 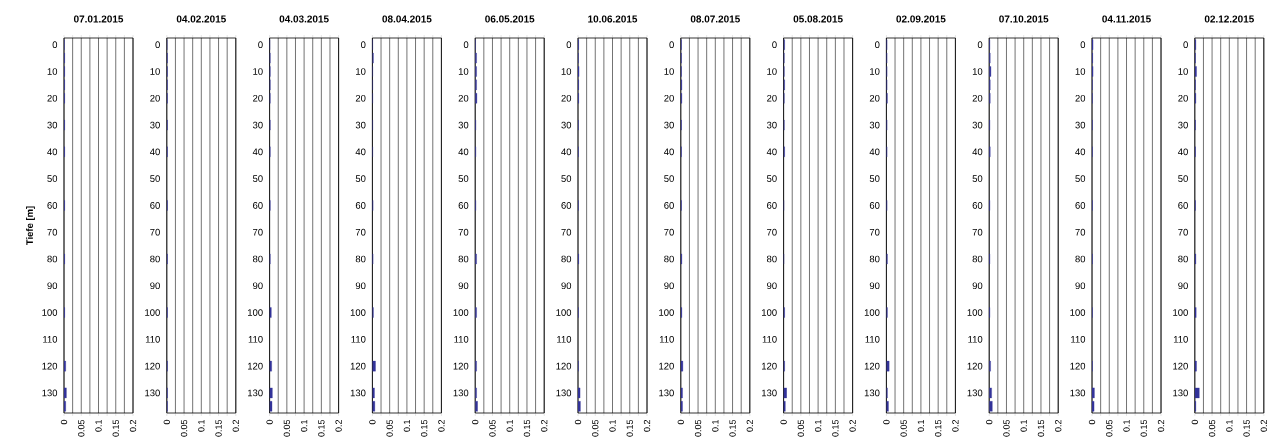 What do you see at coordinates (201, 19) in the screenshot?
I see `chart-title: 04.02.2015` at bounding box center [201, 19].